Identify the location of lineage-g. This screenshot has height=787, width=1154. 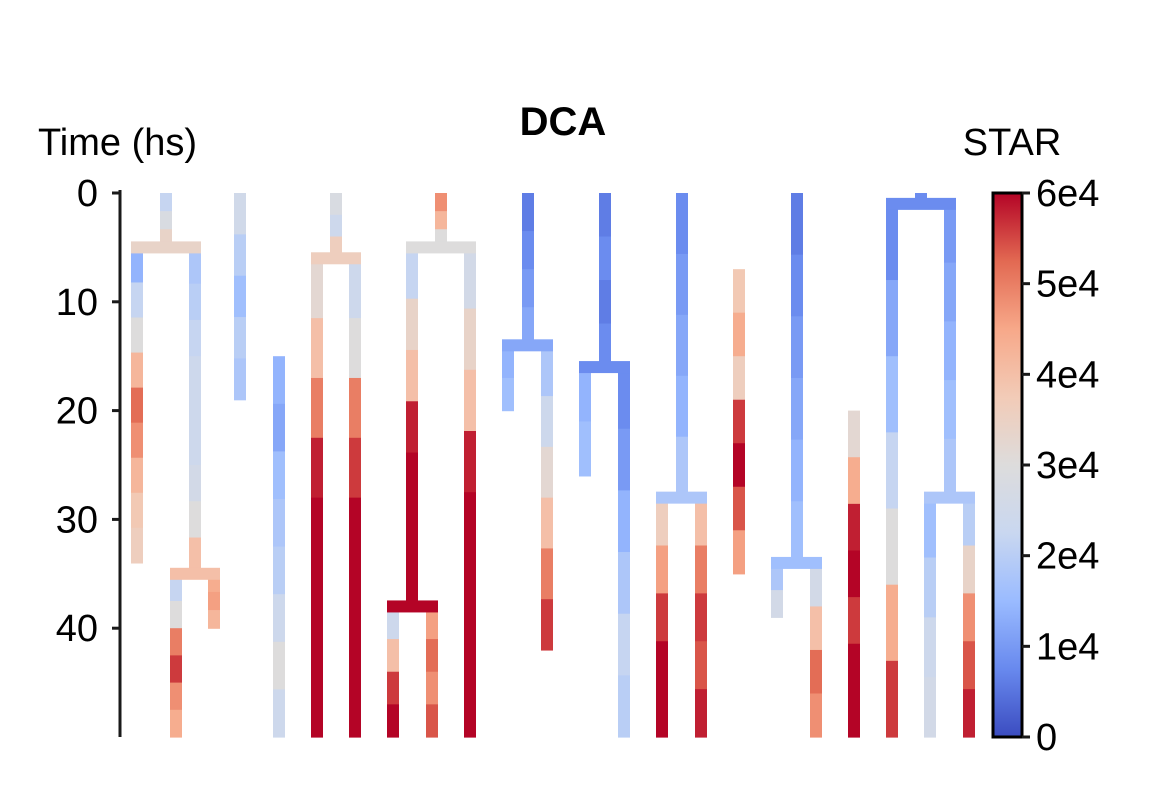
(604, 465).